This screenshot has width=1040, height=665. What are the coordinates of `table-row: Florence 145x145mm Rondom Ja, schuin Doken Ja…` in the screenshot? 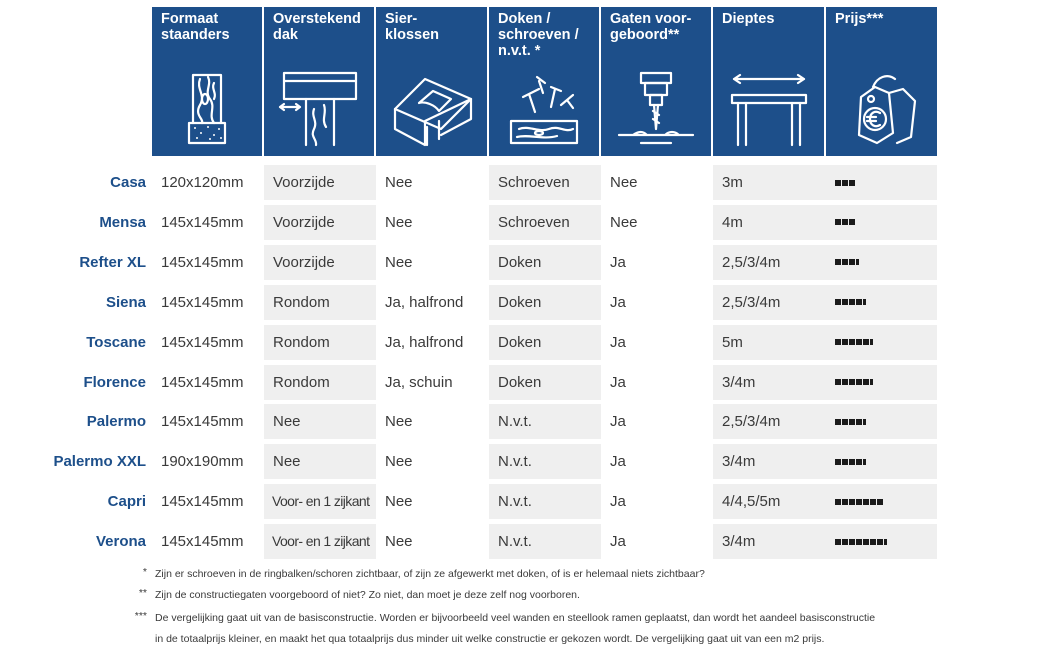 It's located at (520, 382).